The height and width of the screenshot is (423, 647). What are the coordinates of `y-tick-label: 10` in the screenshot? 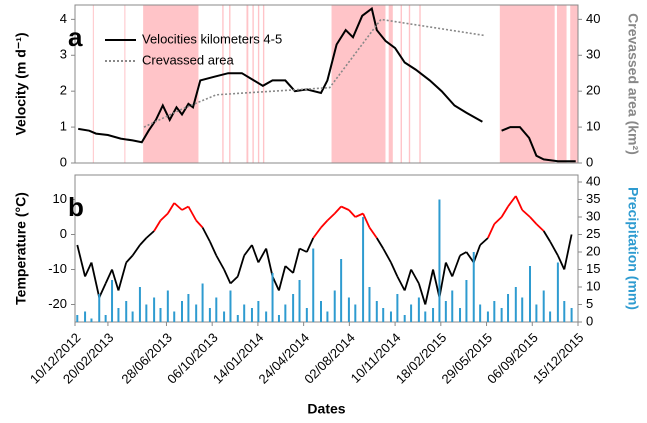 It's located at (60, 198).